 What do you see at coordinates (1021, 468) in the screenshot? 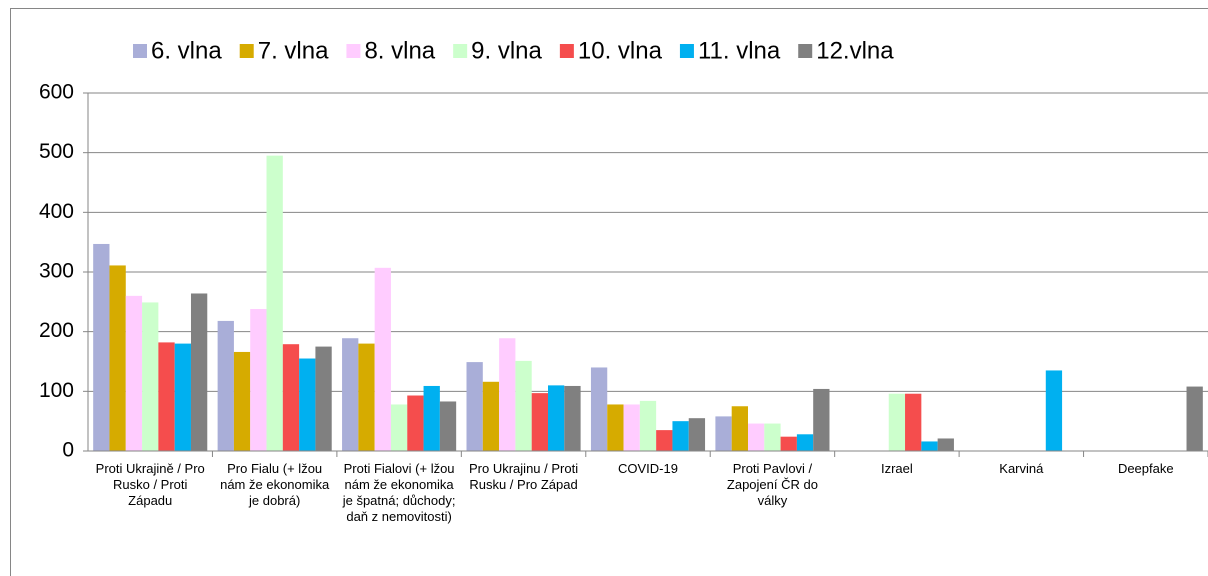
I see `x-tick-label: Karviná` at bounding box center [1021, 468].